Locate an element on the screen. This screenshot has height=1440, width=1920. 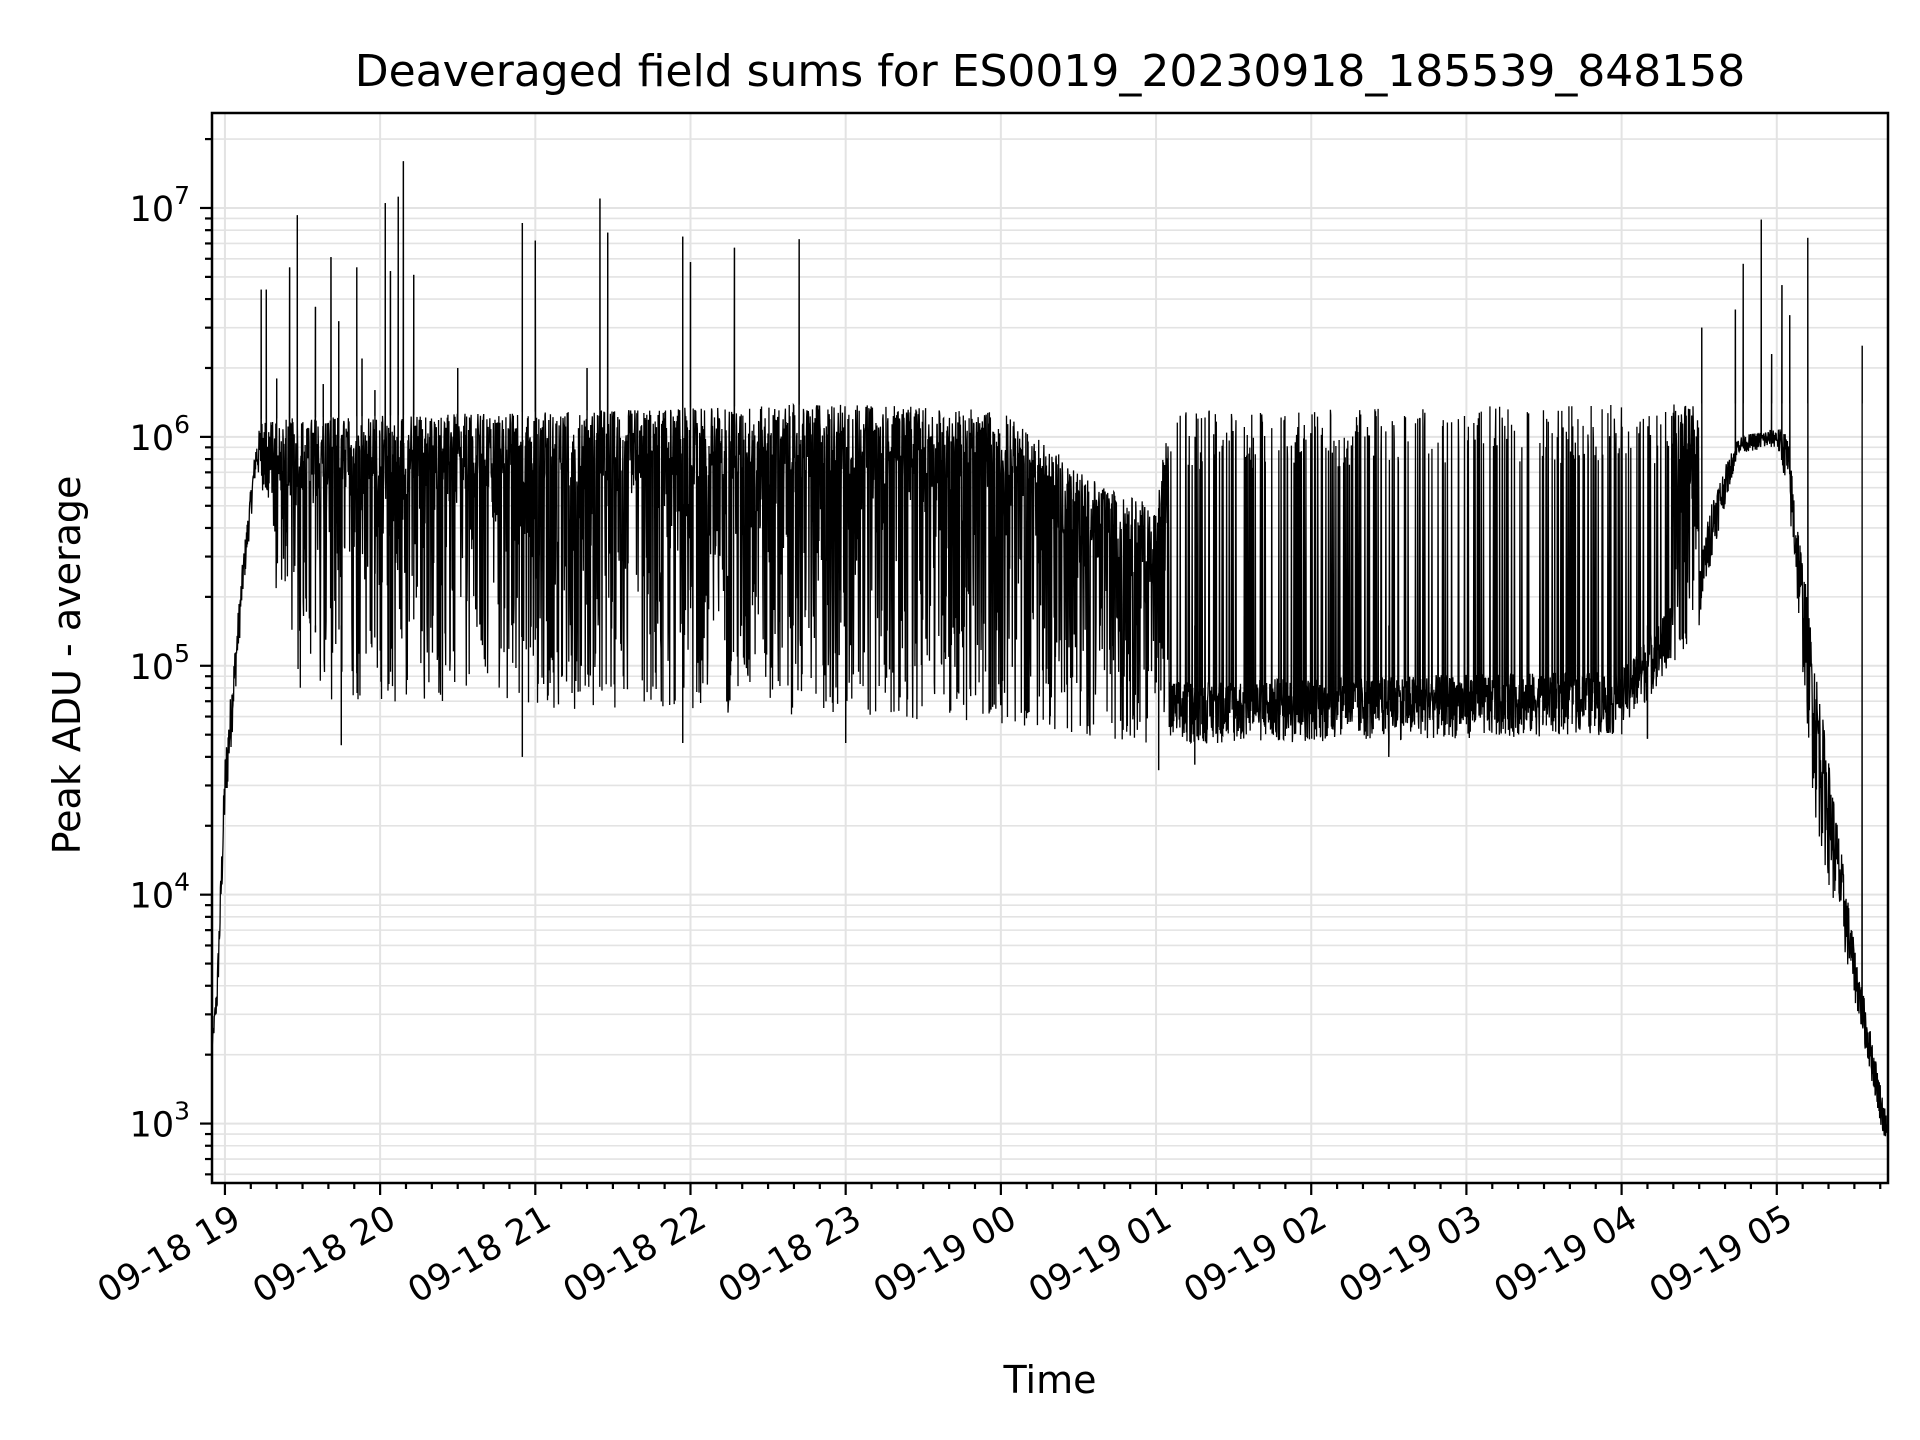
y-tick-label: 10⁴ is located at coordinates (160, 892).